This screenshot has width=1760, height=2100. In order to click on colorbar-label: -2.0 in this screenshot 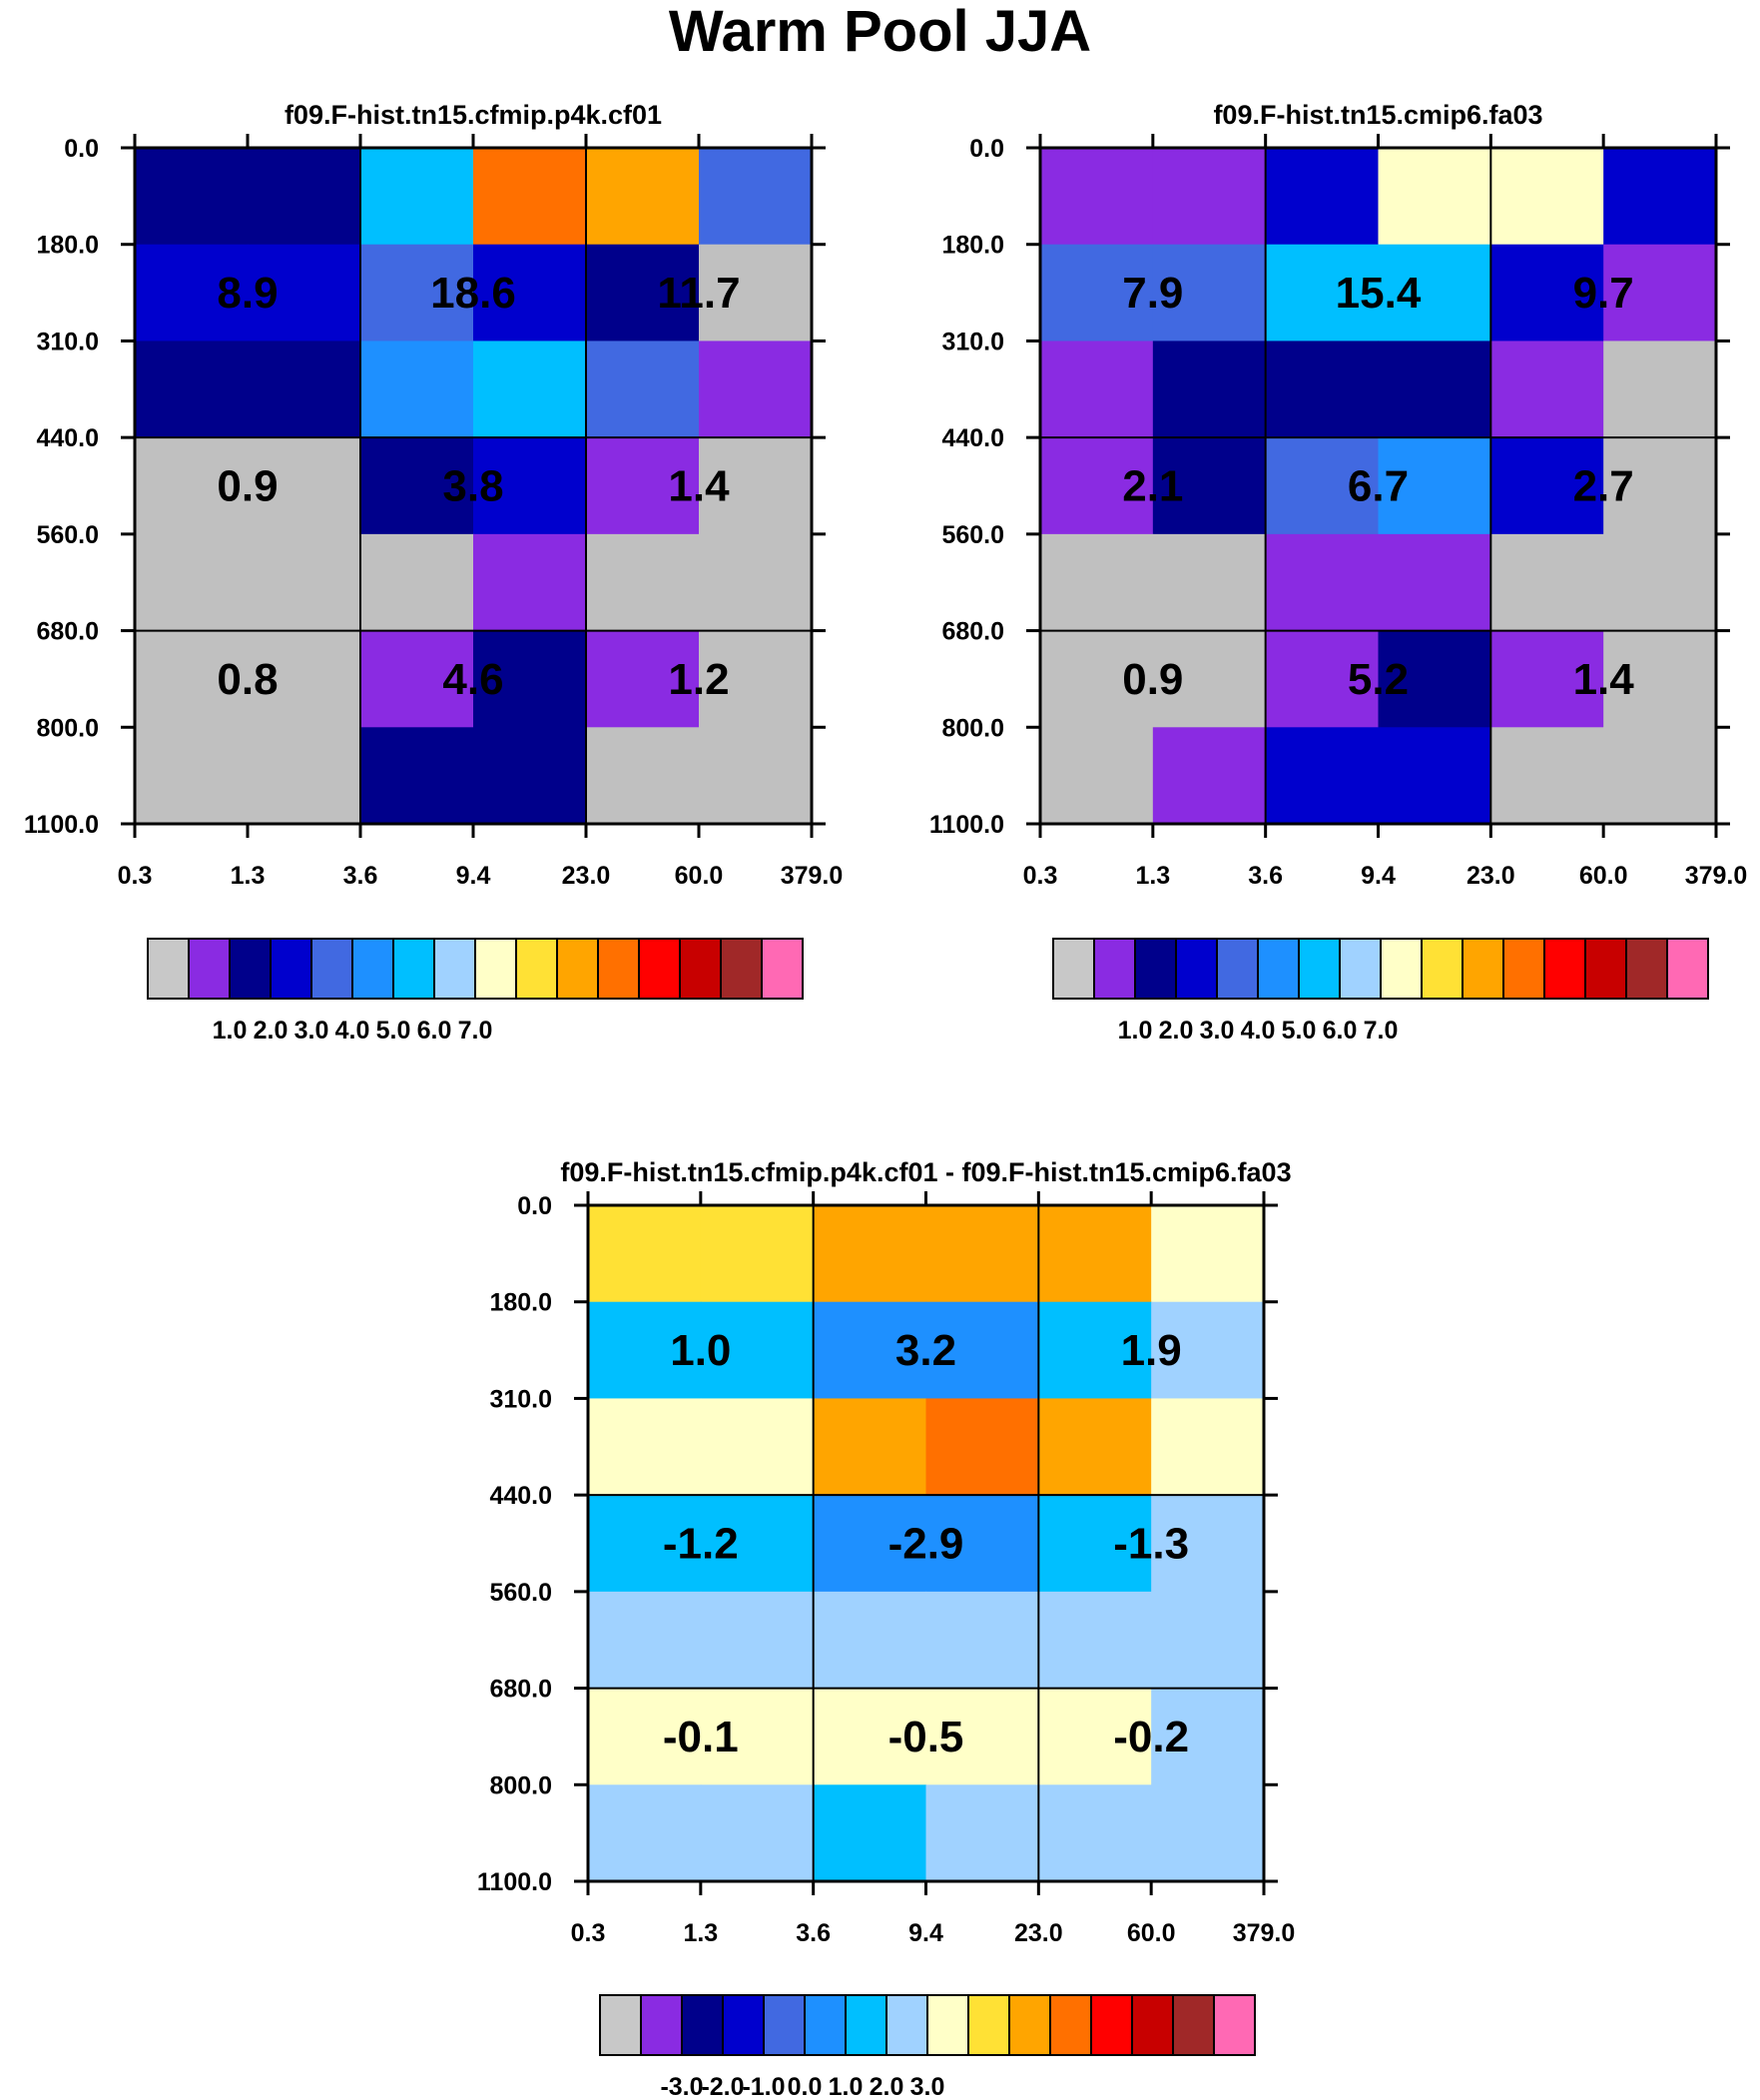, I will do `click(722, 2086)`.